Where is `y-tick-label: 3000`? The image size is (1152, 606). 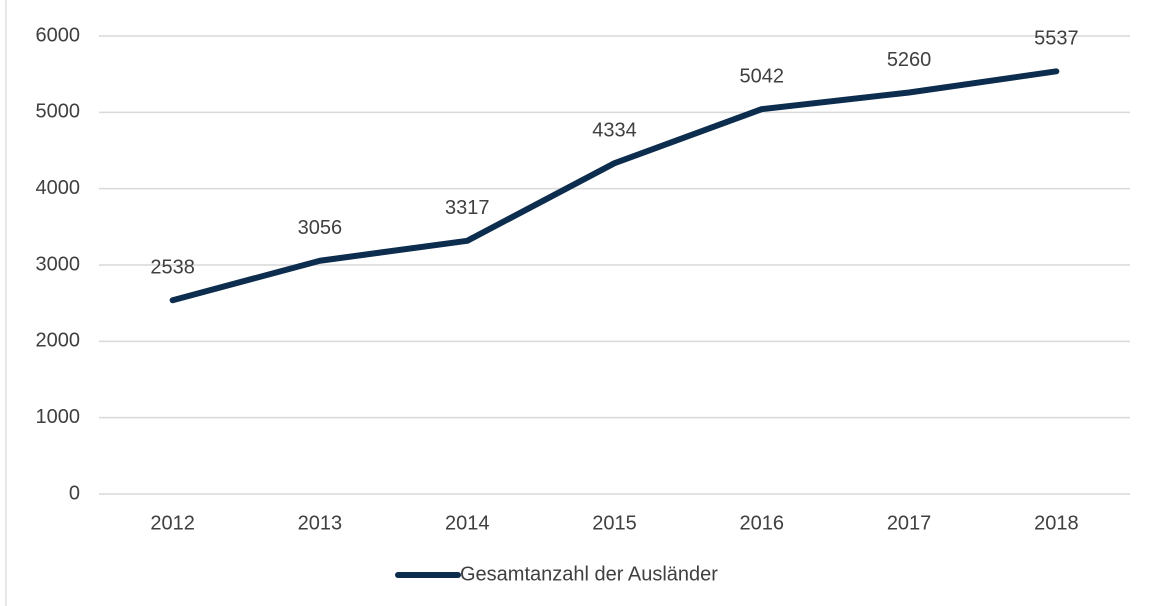
y-tick-label: 3000 is located at coordinates (58, 264).